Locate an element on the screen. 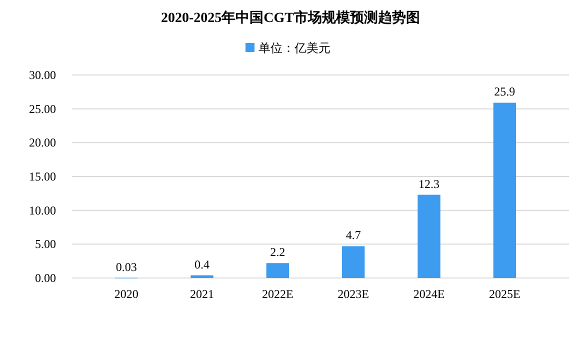 The image size is (581, 340). data-label: 0.4 is located at coordinates (202, 264).